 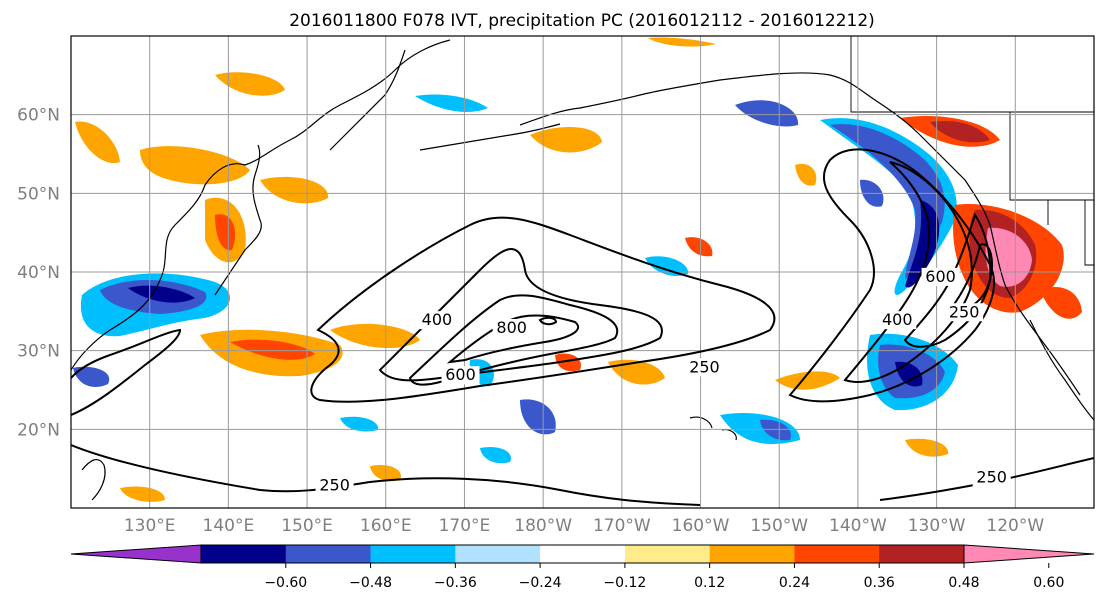 What do you see at coordinates (937, 526) in the screenshot?
I see `lon-tick-label: 130°W` at bounding box center [937, 526].